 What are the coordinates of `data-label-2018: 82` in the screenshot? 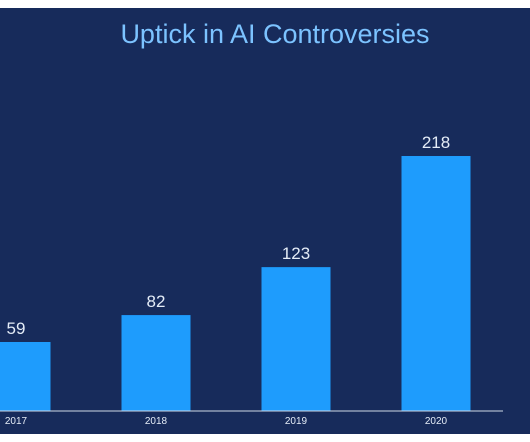 It's located at (156, 301).